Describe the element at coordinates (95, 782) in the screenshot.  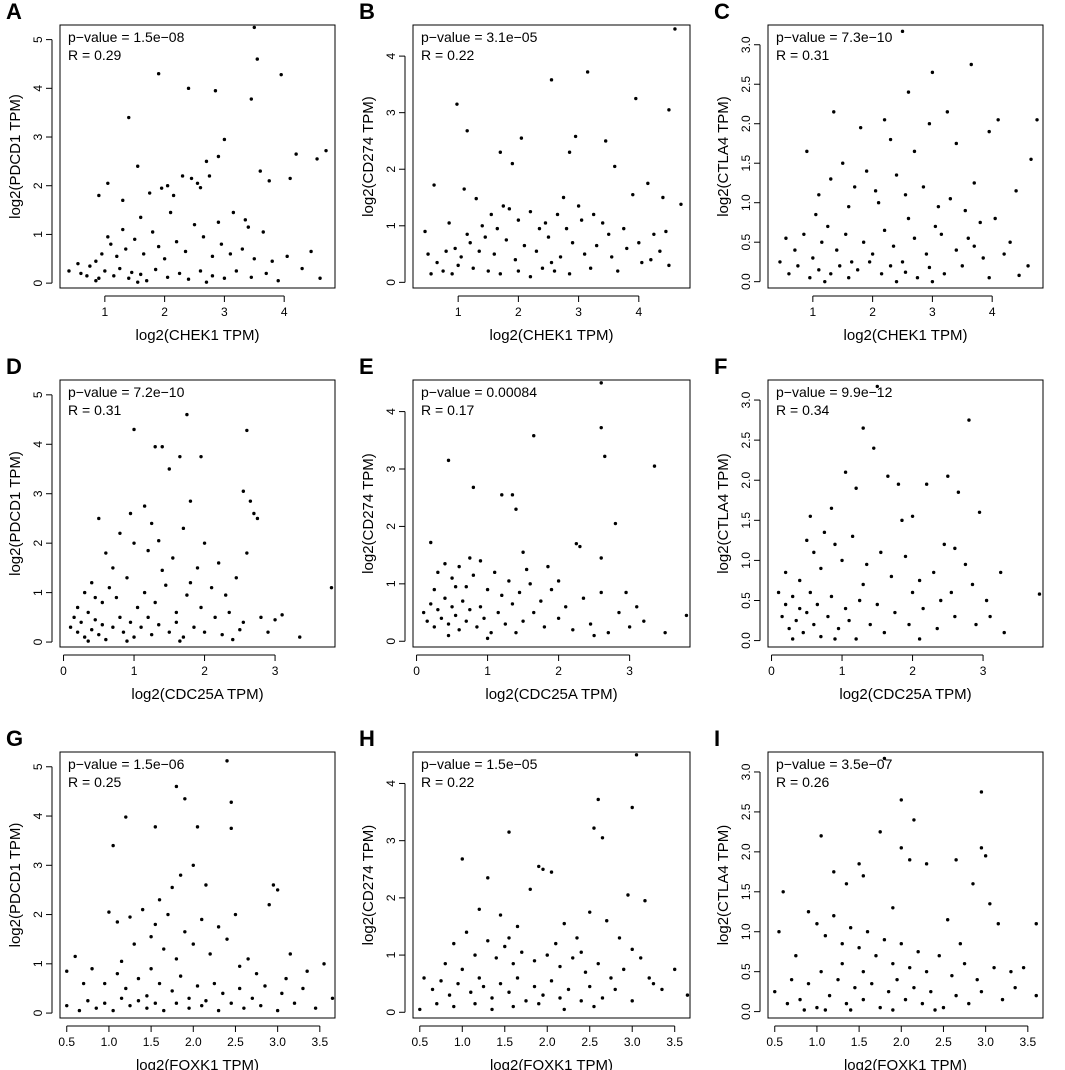
I see `r-value-label: R = 0.25` at that location.